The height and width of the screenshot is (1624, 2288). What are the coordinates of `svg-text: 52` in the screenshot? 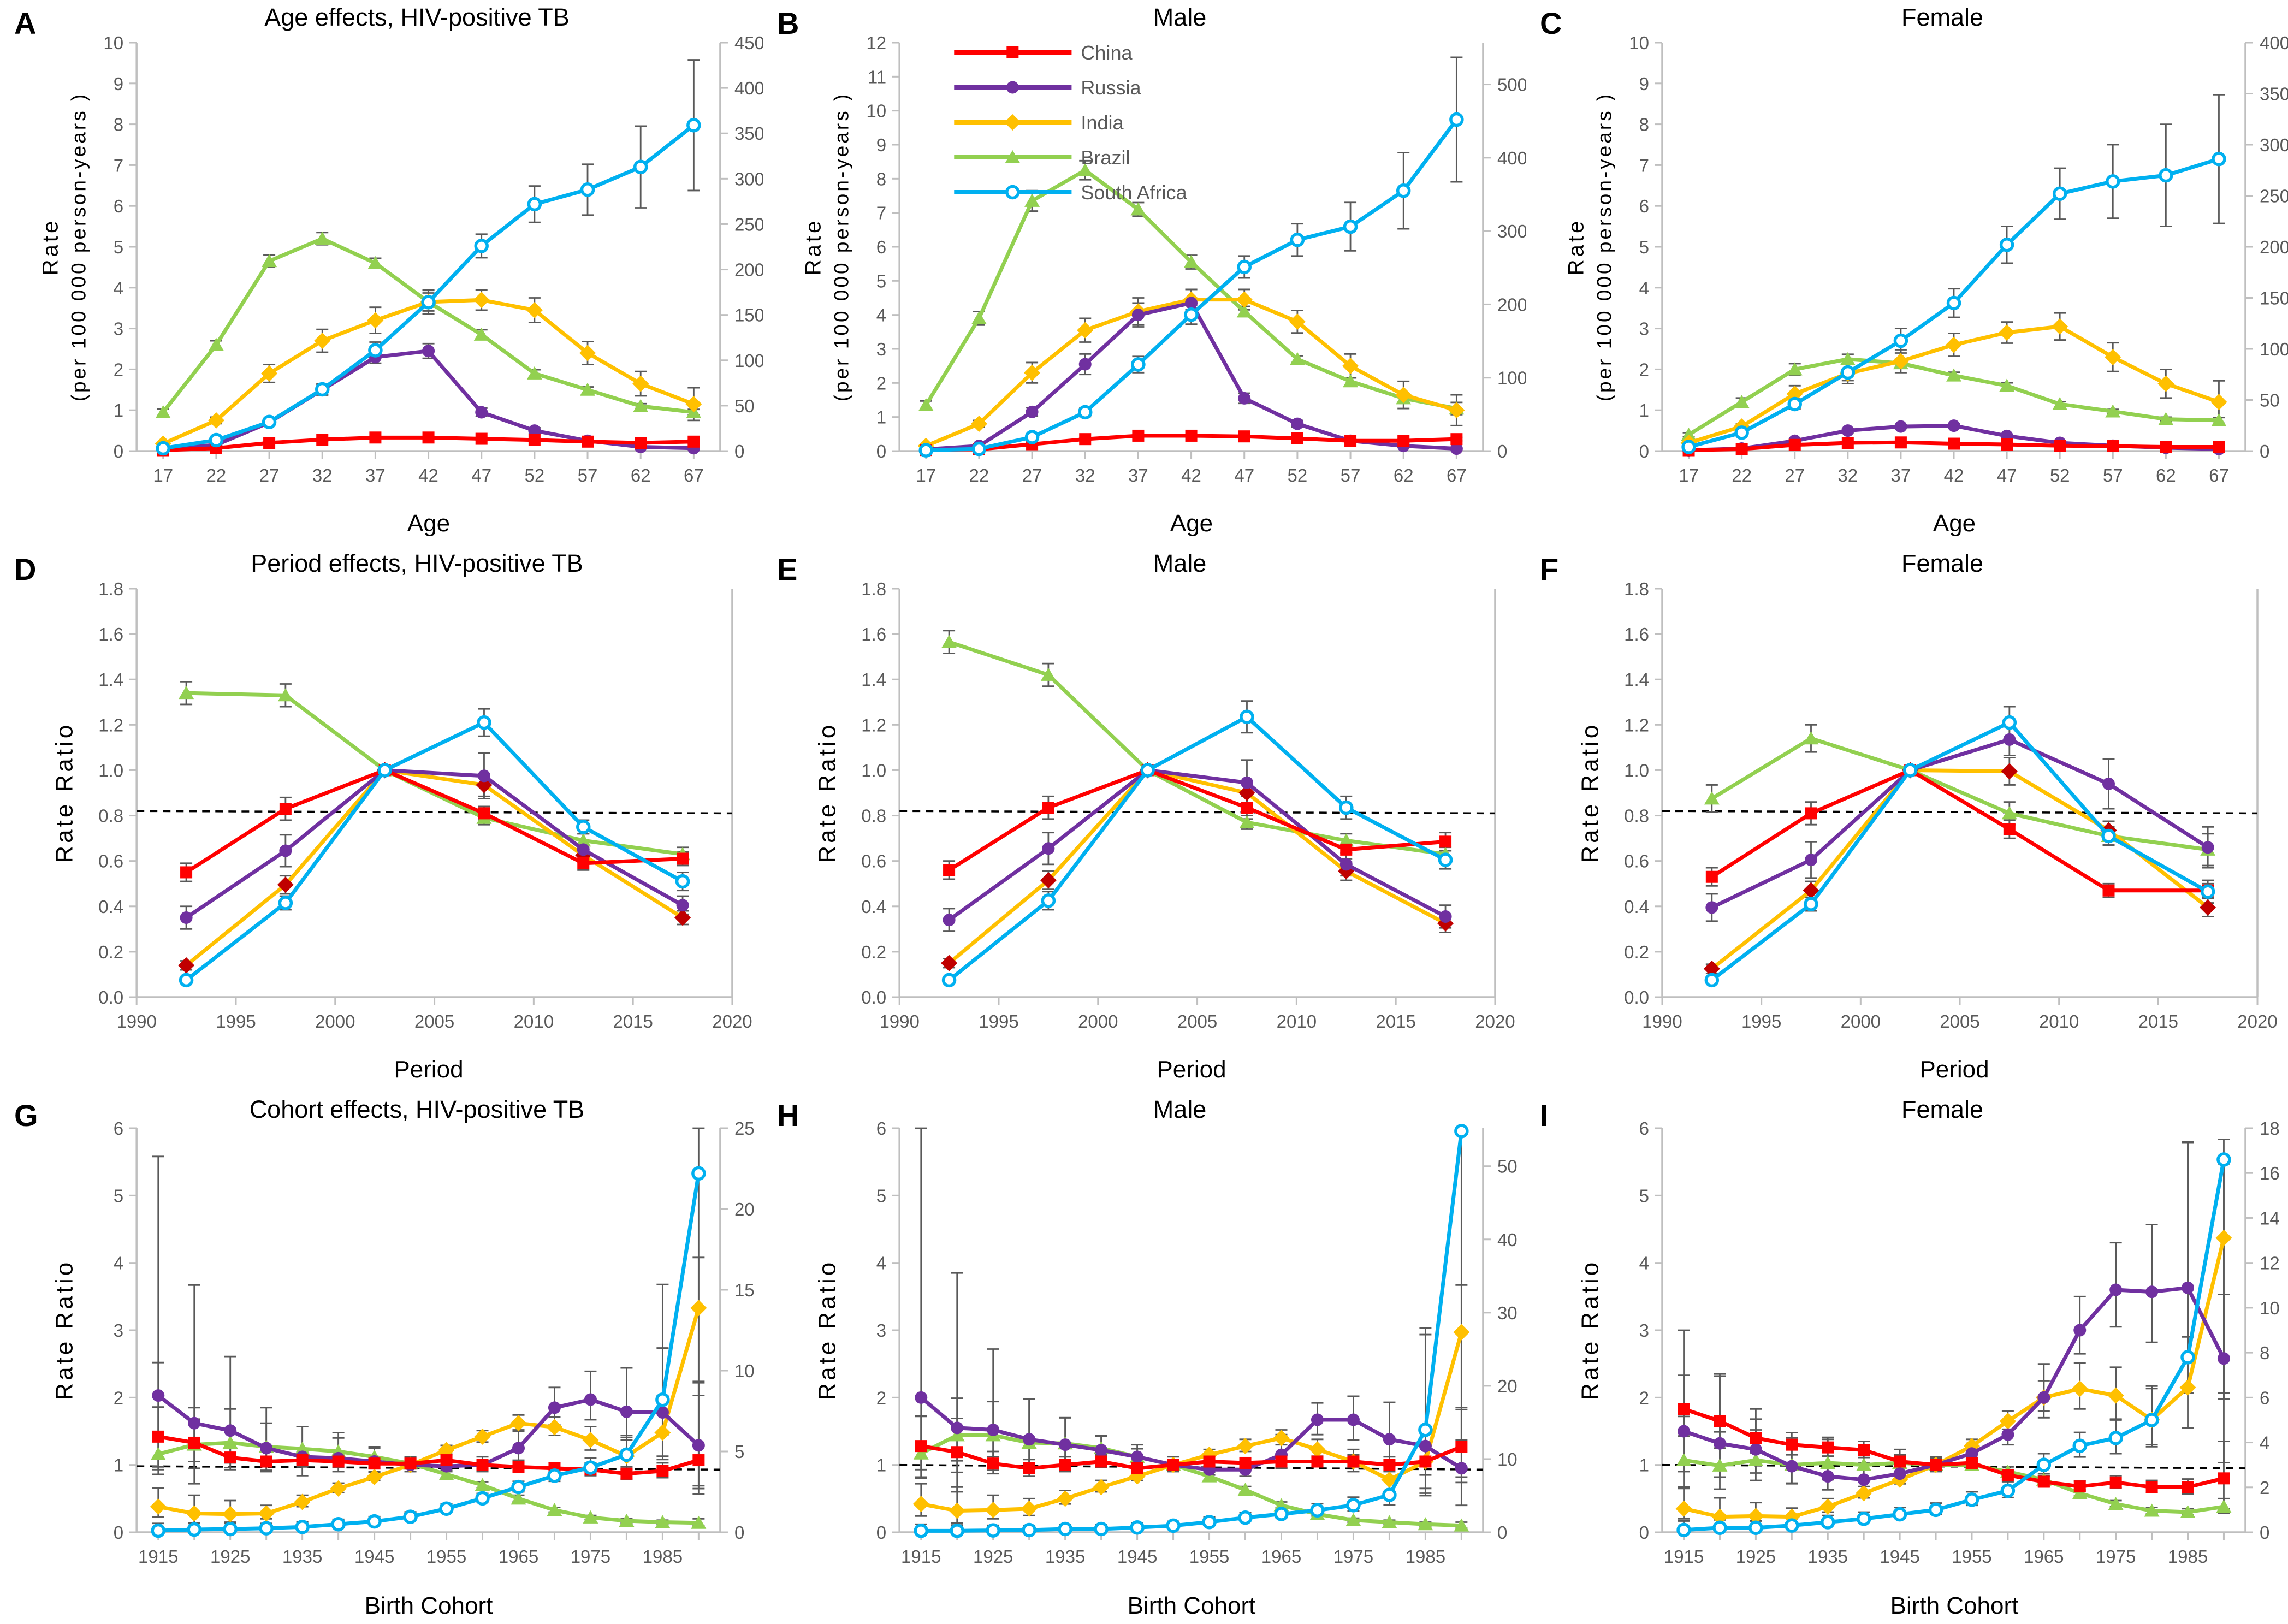 It's located at (2060, 475).